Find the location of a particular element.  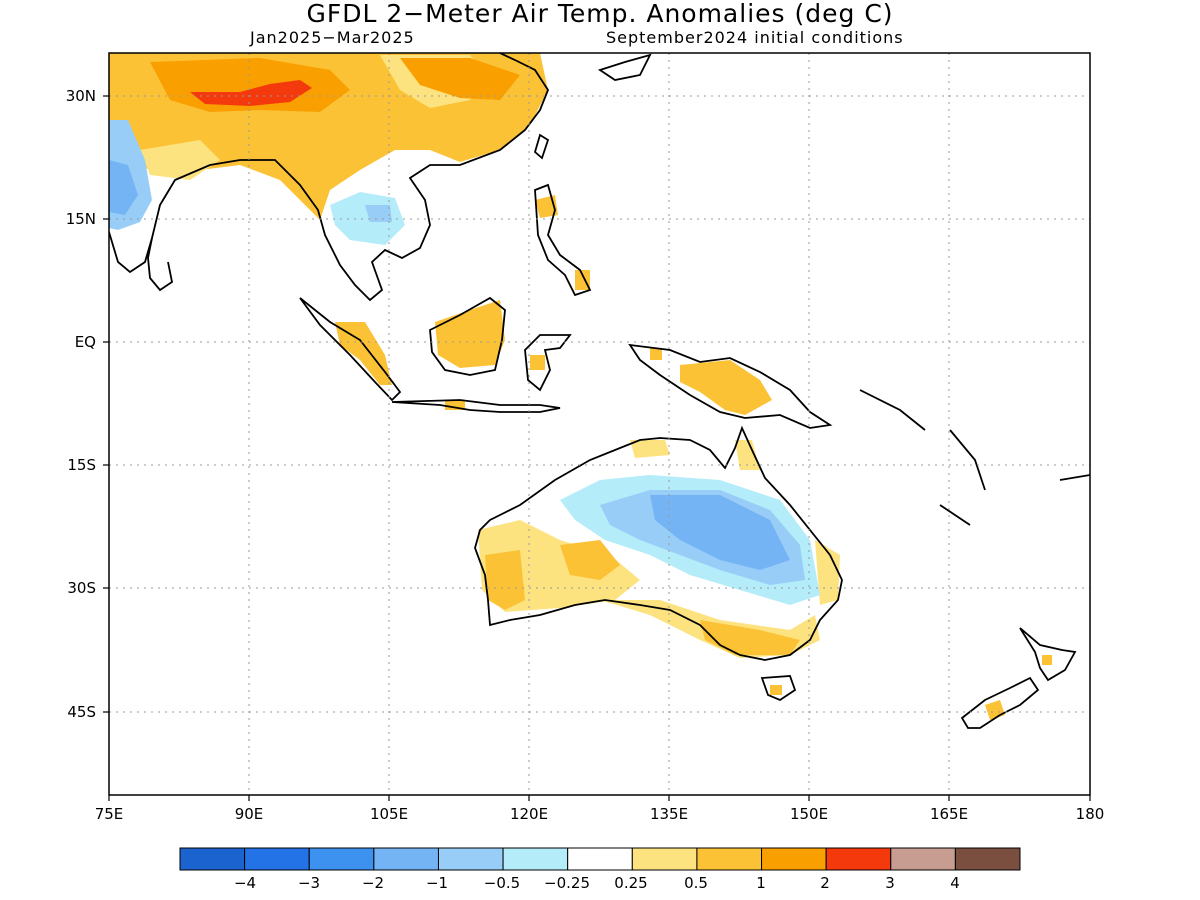

colorbar-labels: −4 −3 −2 −1 −0.5 −0.25 0.25 0.5 1 2 3 4 is located at coordinates (597, 883).